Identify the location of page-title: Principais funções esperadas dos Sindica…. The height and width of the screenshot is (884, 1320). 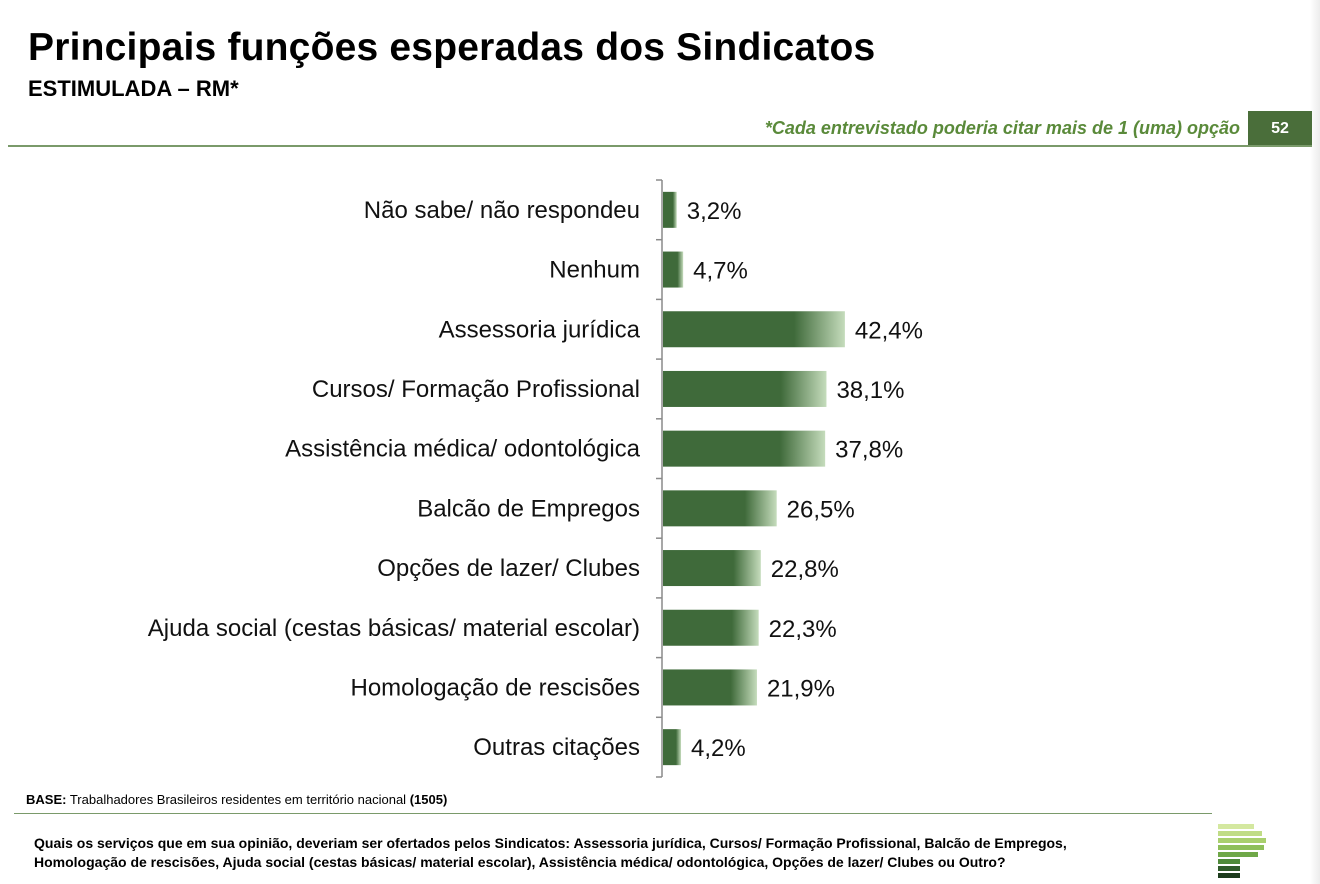
(452, 47).